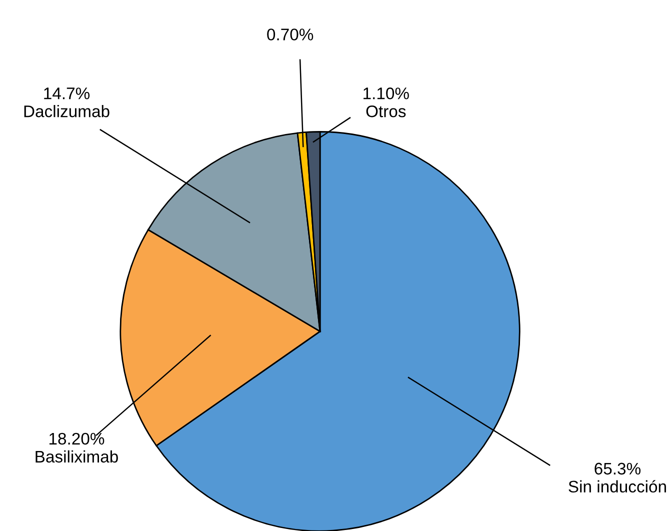 This screenshot has height=531, width=672. What do you see at coordinates (617, 486) in the screenshot?
I see `slice-label: Sin inducción` at bounding box center [617, 486].